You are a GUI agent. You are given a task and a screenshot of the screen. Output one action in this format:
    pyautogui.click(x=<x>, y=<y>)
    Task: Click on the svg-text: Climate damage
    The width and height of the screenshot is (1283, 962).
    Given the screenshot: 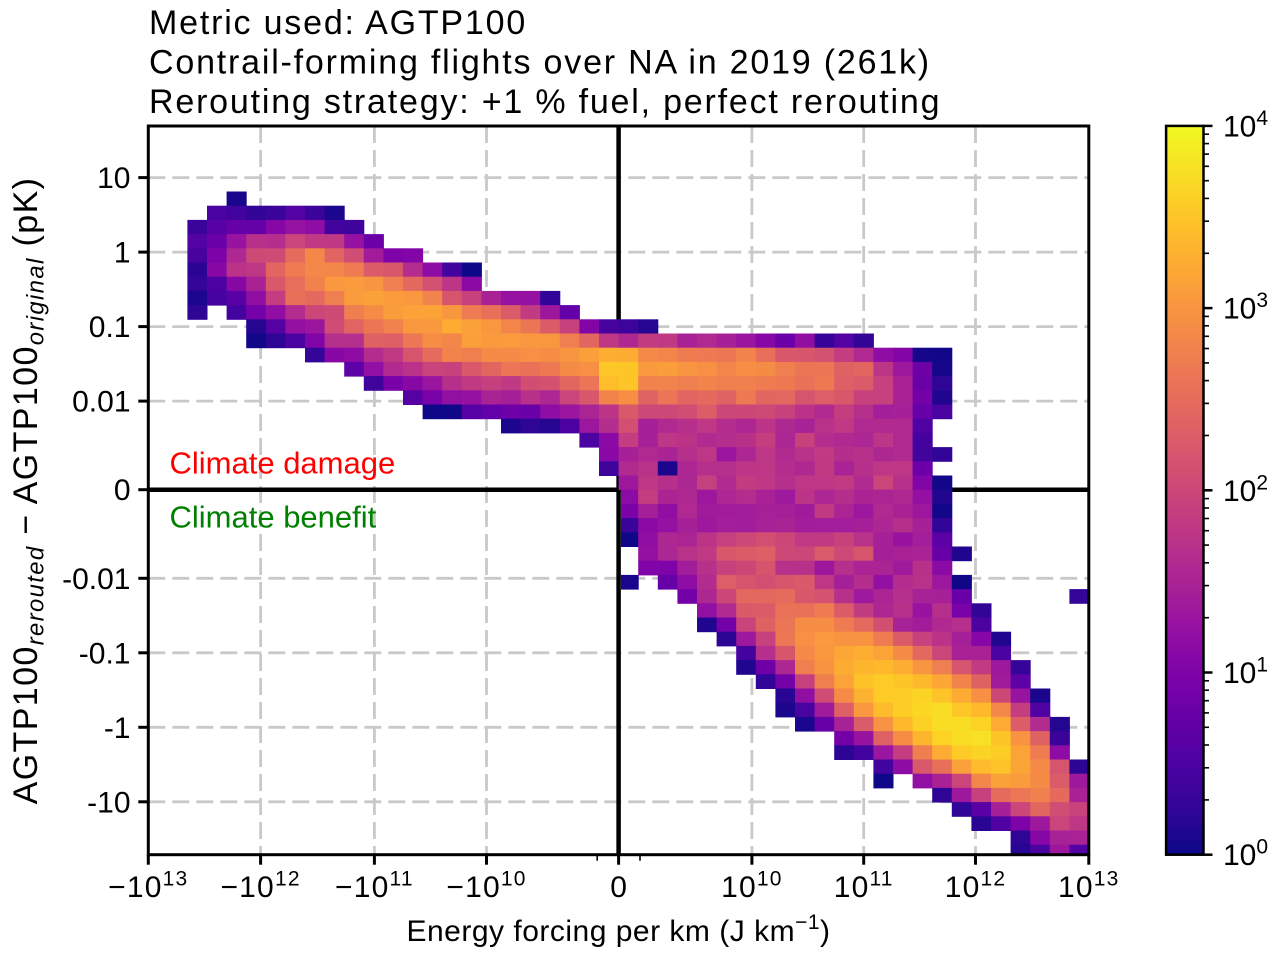 What is the action you would take?
    pyautogui.click(x=283, y=463)
    